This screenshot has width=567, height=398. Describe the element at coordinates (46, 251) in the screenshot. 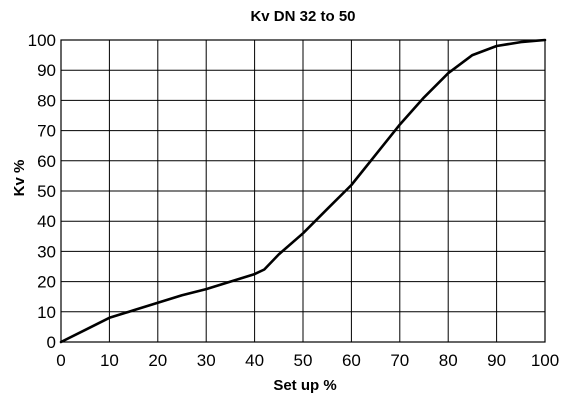

I see `y-tick-label: 30` at that location.